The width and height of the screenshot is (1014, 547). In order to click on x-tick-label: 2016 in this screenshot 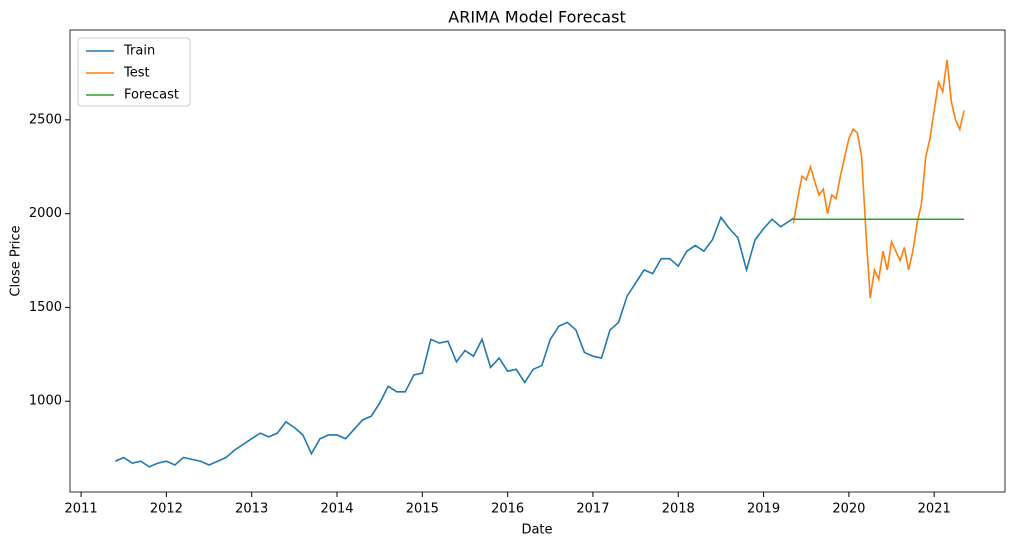, I will do `click(507, 509)`.